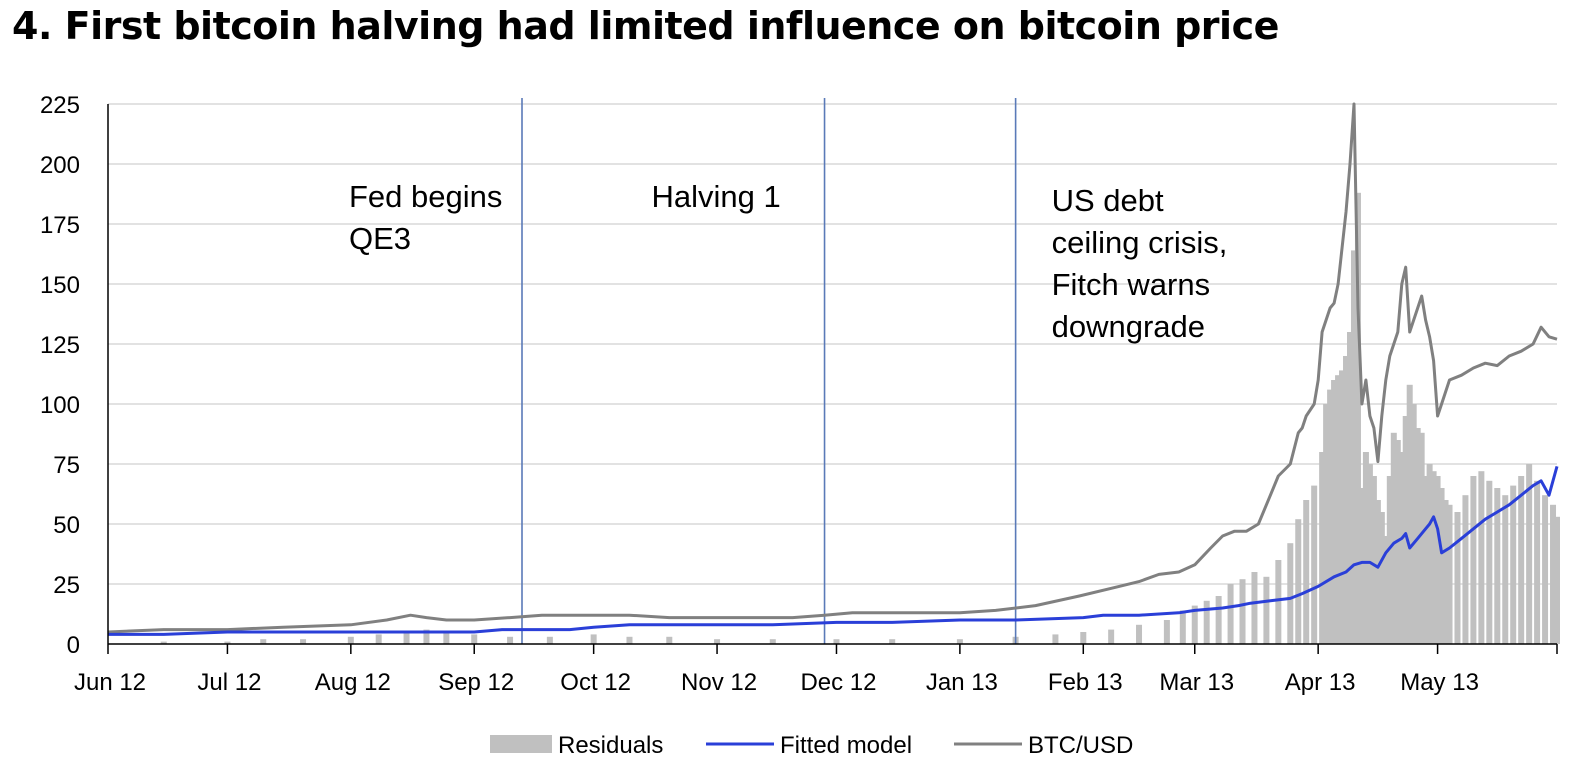  I want to click on y-tick-label: 75, so click(66, 465).